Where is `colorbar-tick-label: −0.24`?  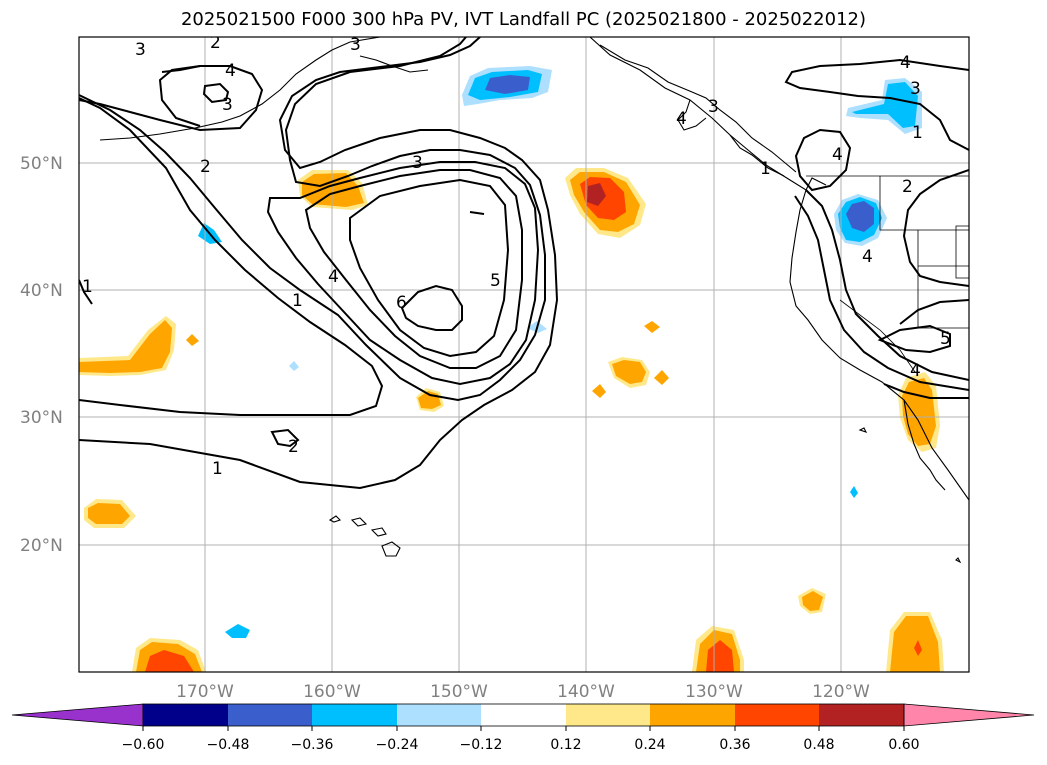
colorbar-tick-label: −0.24 is located at coordinates (397, 745).